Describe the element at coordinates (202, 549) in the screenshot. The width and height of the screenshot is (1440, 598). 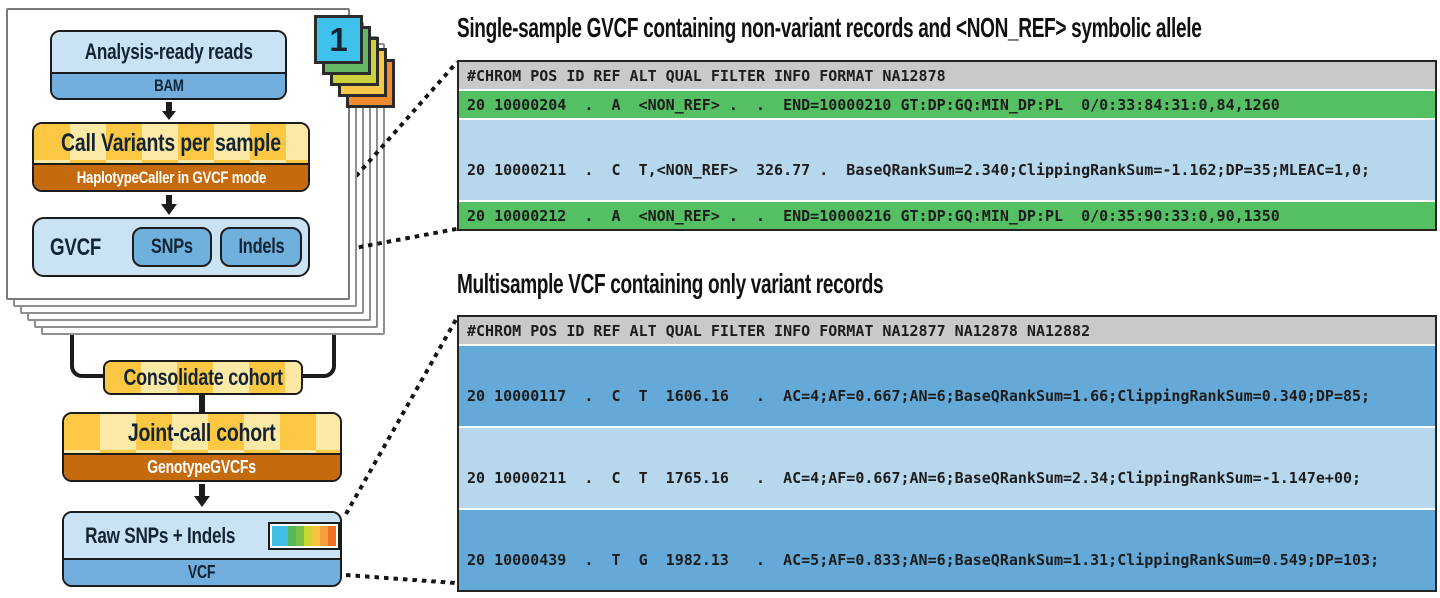
I see `raw-output-box: Raw SNPs + Indels VCF` at that location.